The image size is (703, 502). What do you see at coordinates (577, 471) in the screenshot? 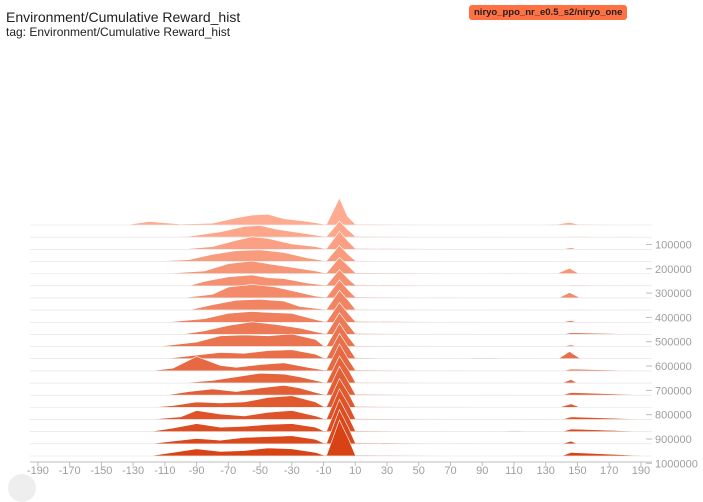
I see `x-tick-label: 150` at bounding box center [577, 471].